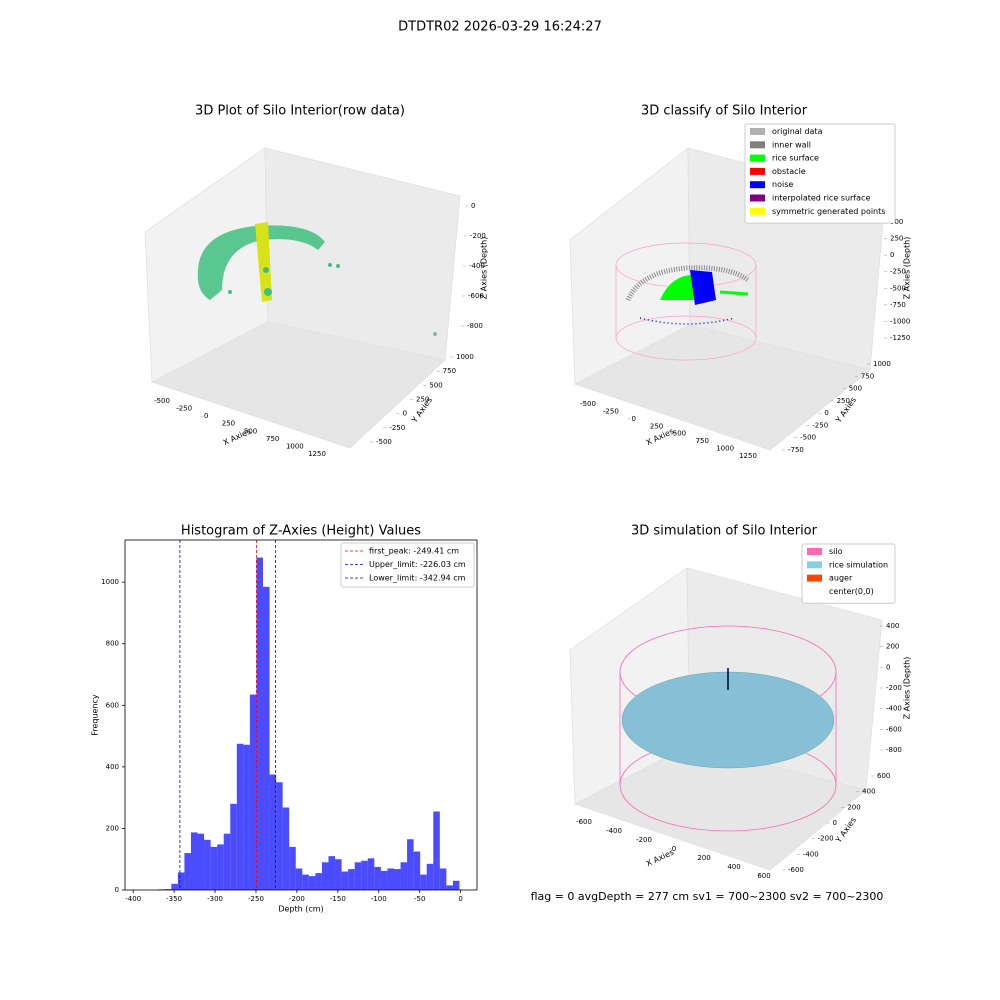 This screenshot has width=1000, height=1000. Describe the element at coordinates (858, 564) in the screenshot. I see `legend-label: rice simulation` at that location.